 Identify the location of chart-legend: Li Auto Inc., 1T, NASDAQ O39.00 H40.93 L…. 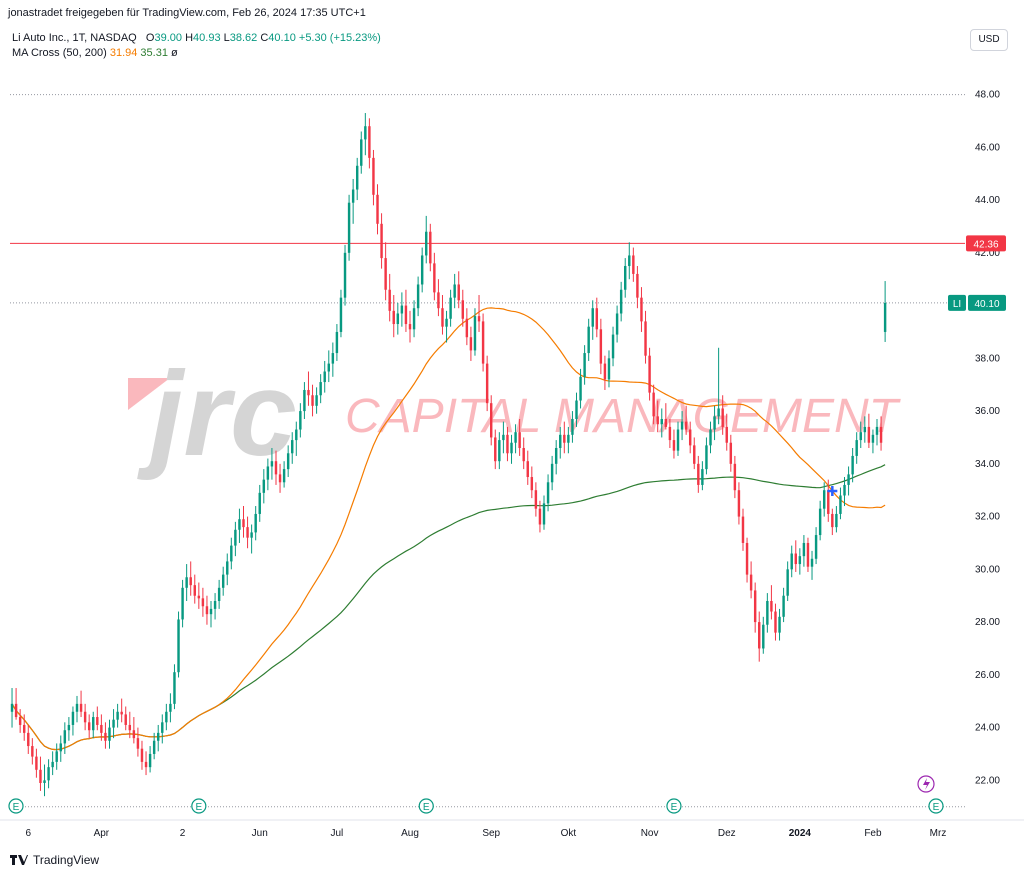
(196, 46).